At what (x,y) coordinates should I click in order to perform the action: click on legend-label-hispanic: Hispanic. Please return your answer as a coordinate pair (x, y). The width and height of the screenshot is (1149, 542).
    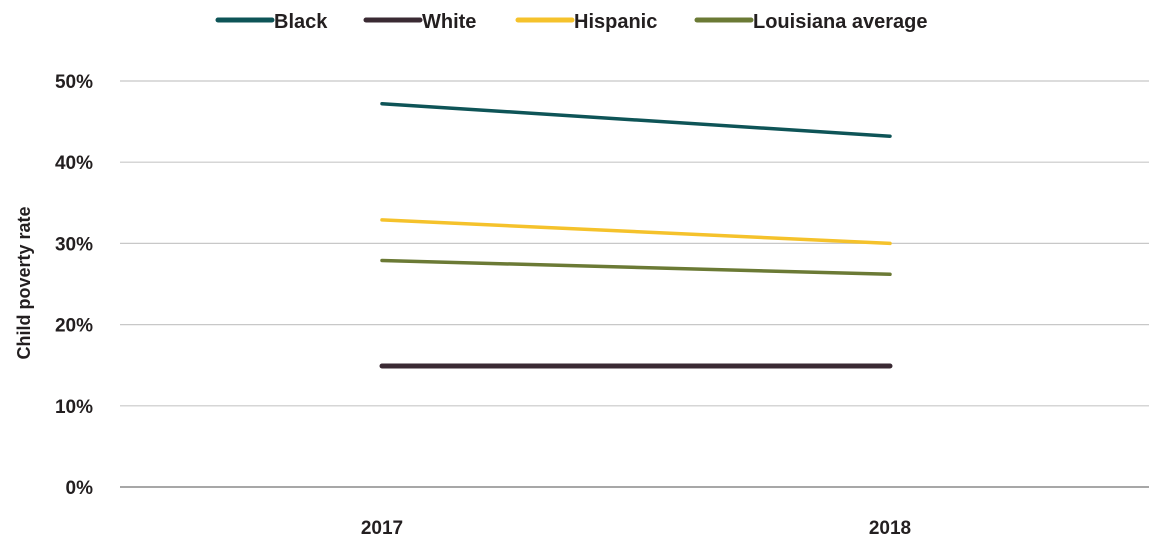
    Looking at the image, I should click on (615, 22).